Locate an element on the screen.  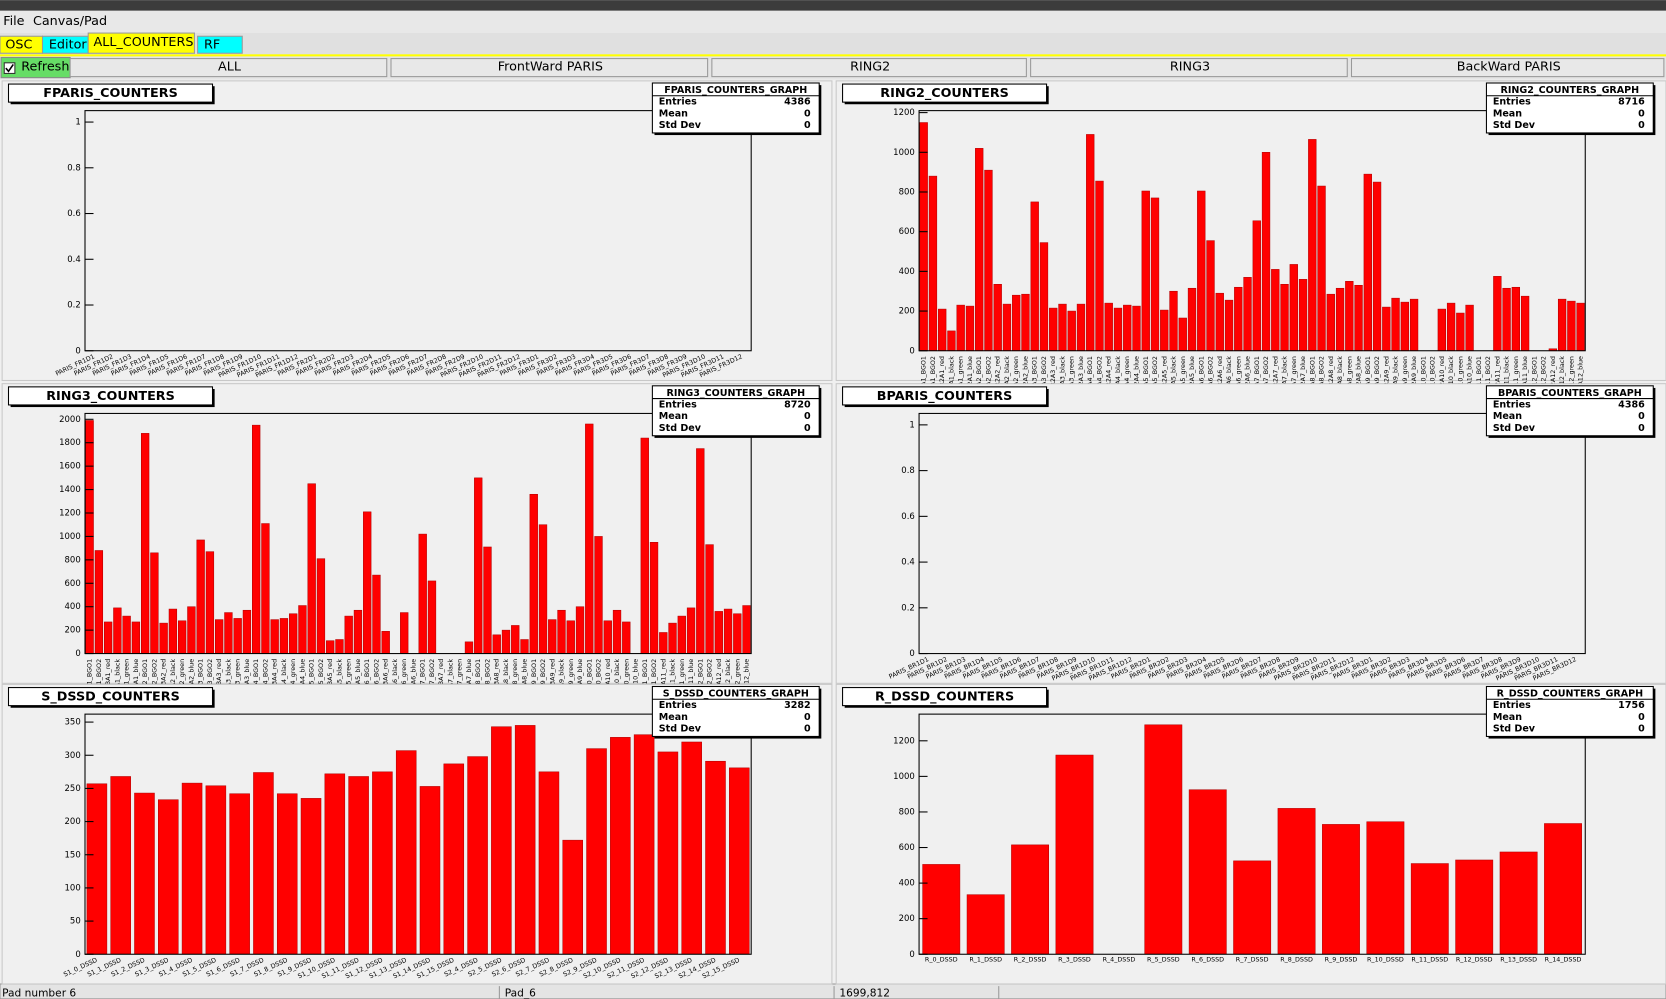
x-tick-label: R2A4_BGO2 is located at coordinates (1099, 375).